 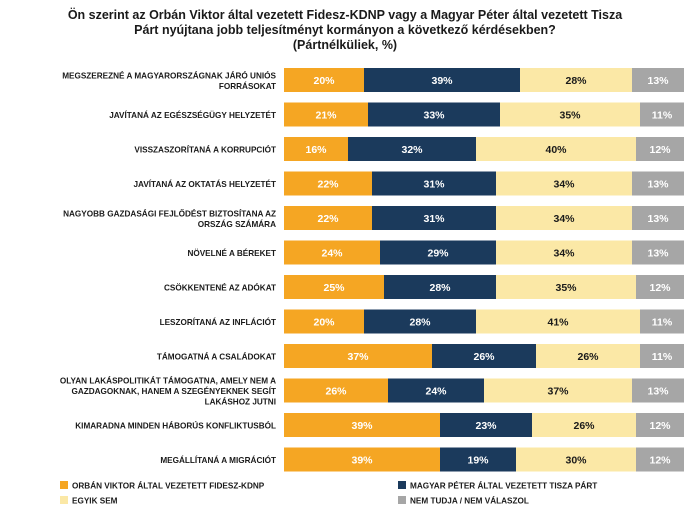 I want to click on data-label: 21%, so click(x=326, y=116).